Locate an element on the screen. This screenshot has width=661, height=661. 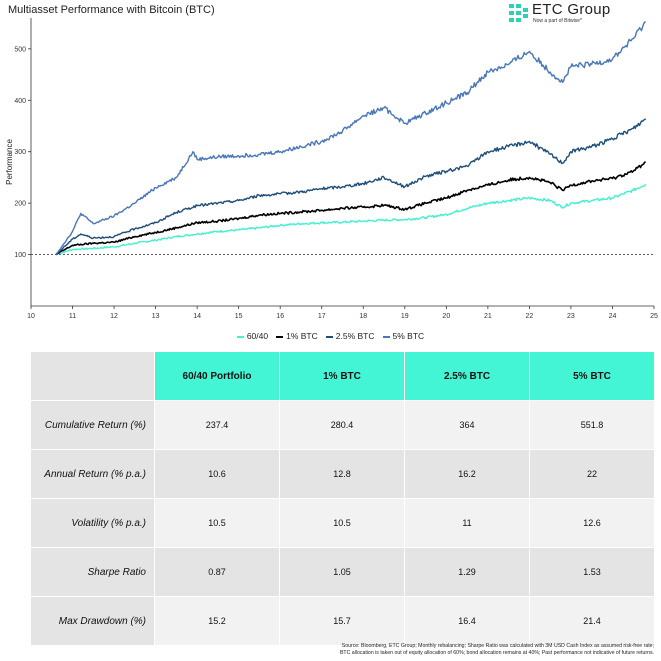
x-tick-label: 19 is located at coordinates (405, 316).